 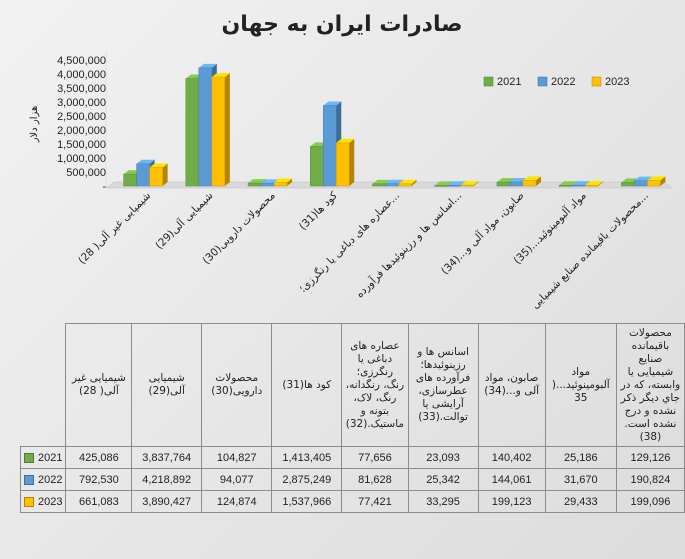 I want to click on table-value-cell: 77,656, so click(x=375, y=457).